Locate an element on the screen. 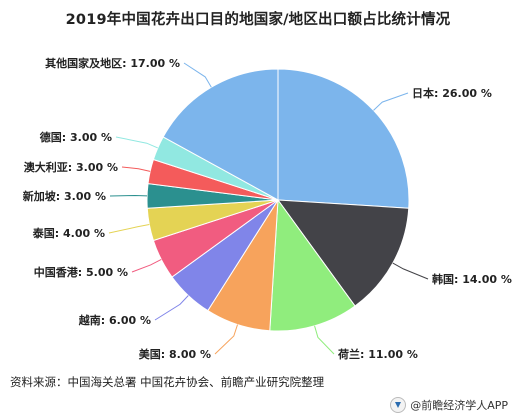 This screenshot has height=418, width=516. footer-text: @前瞻经济学人APP is located at coordinates (459, 405).